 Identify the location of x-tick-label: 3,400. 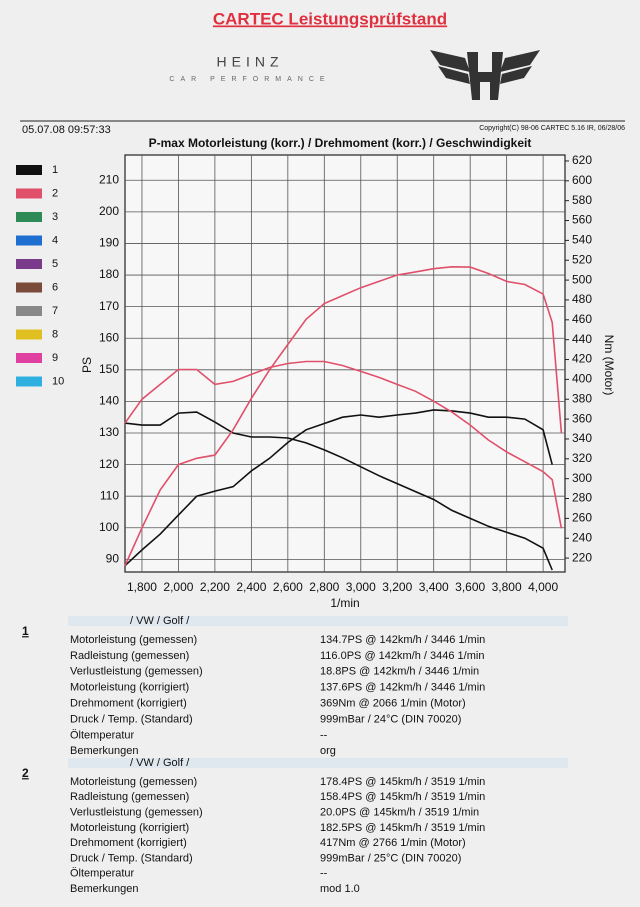
(434, 587).